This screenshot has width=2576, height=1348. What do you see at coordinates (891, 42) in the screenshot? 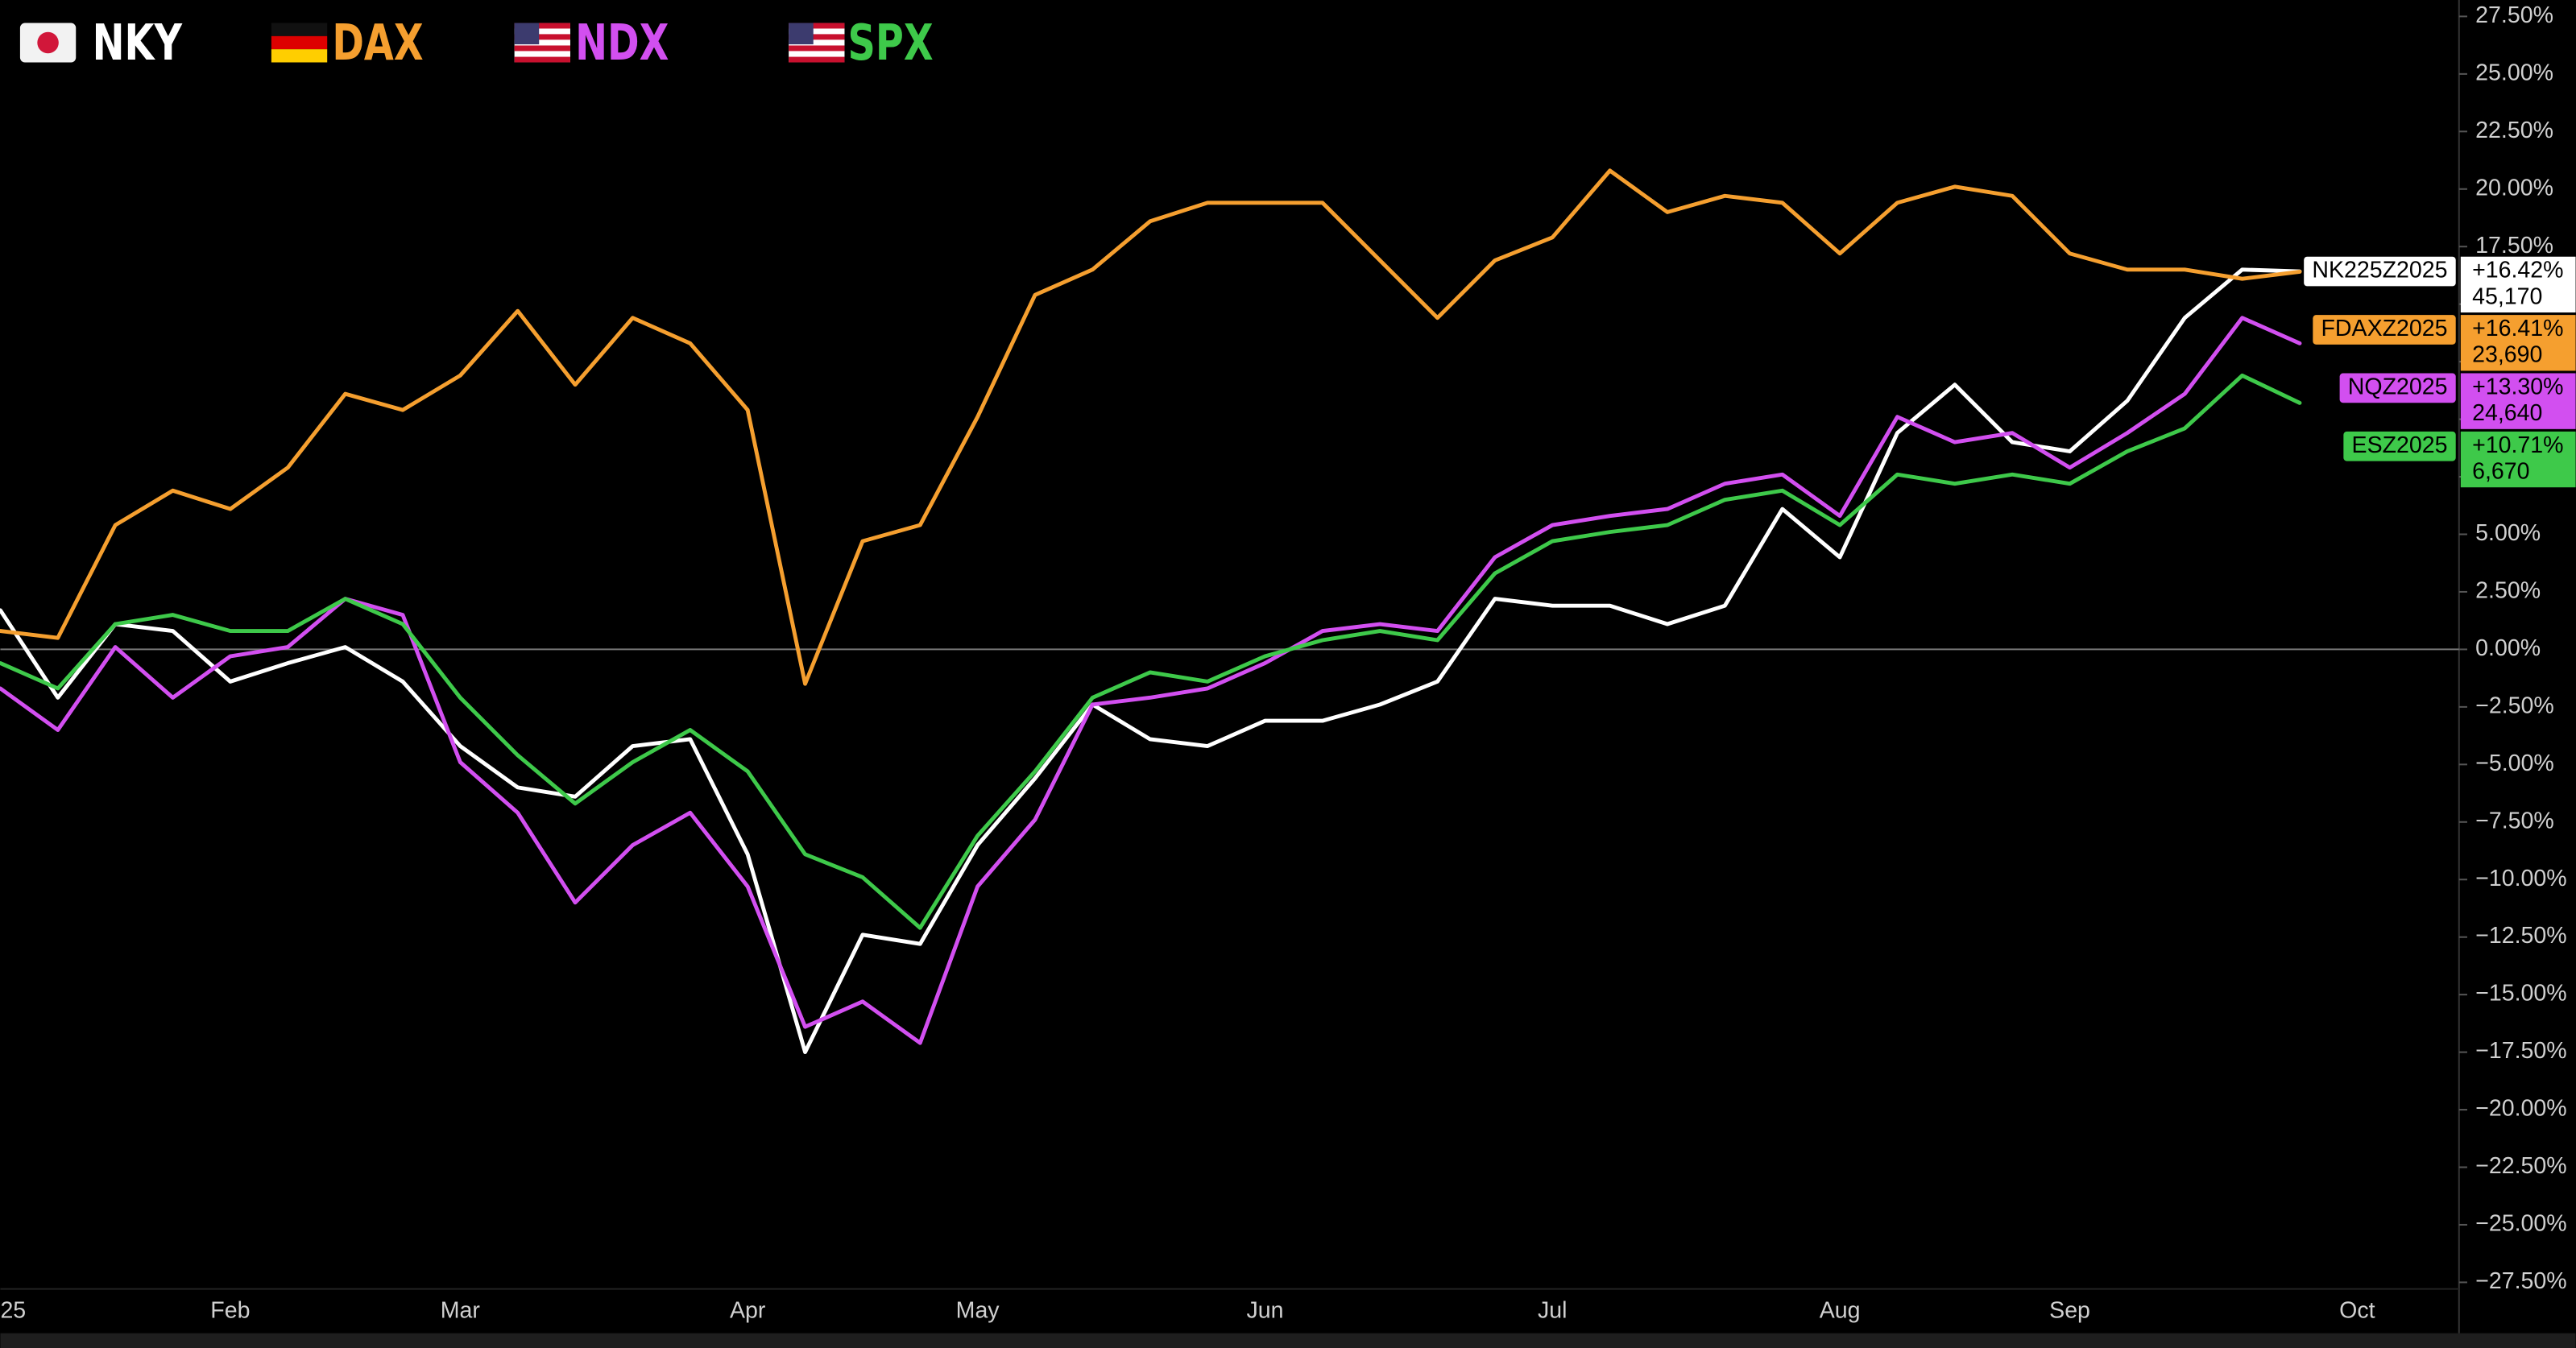
I see `legend-label: SPX` at bounding box center [891, 42].